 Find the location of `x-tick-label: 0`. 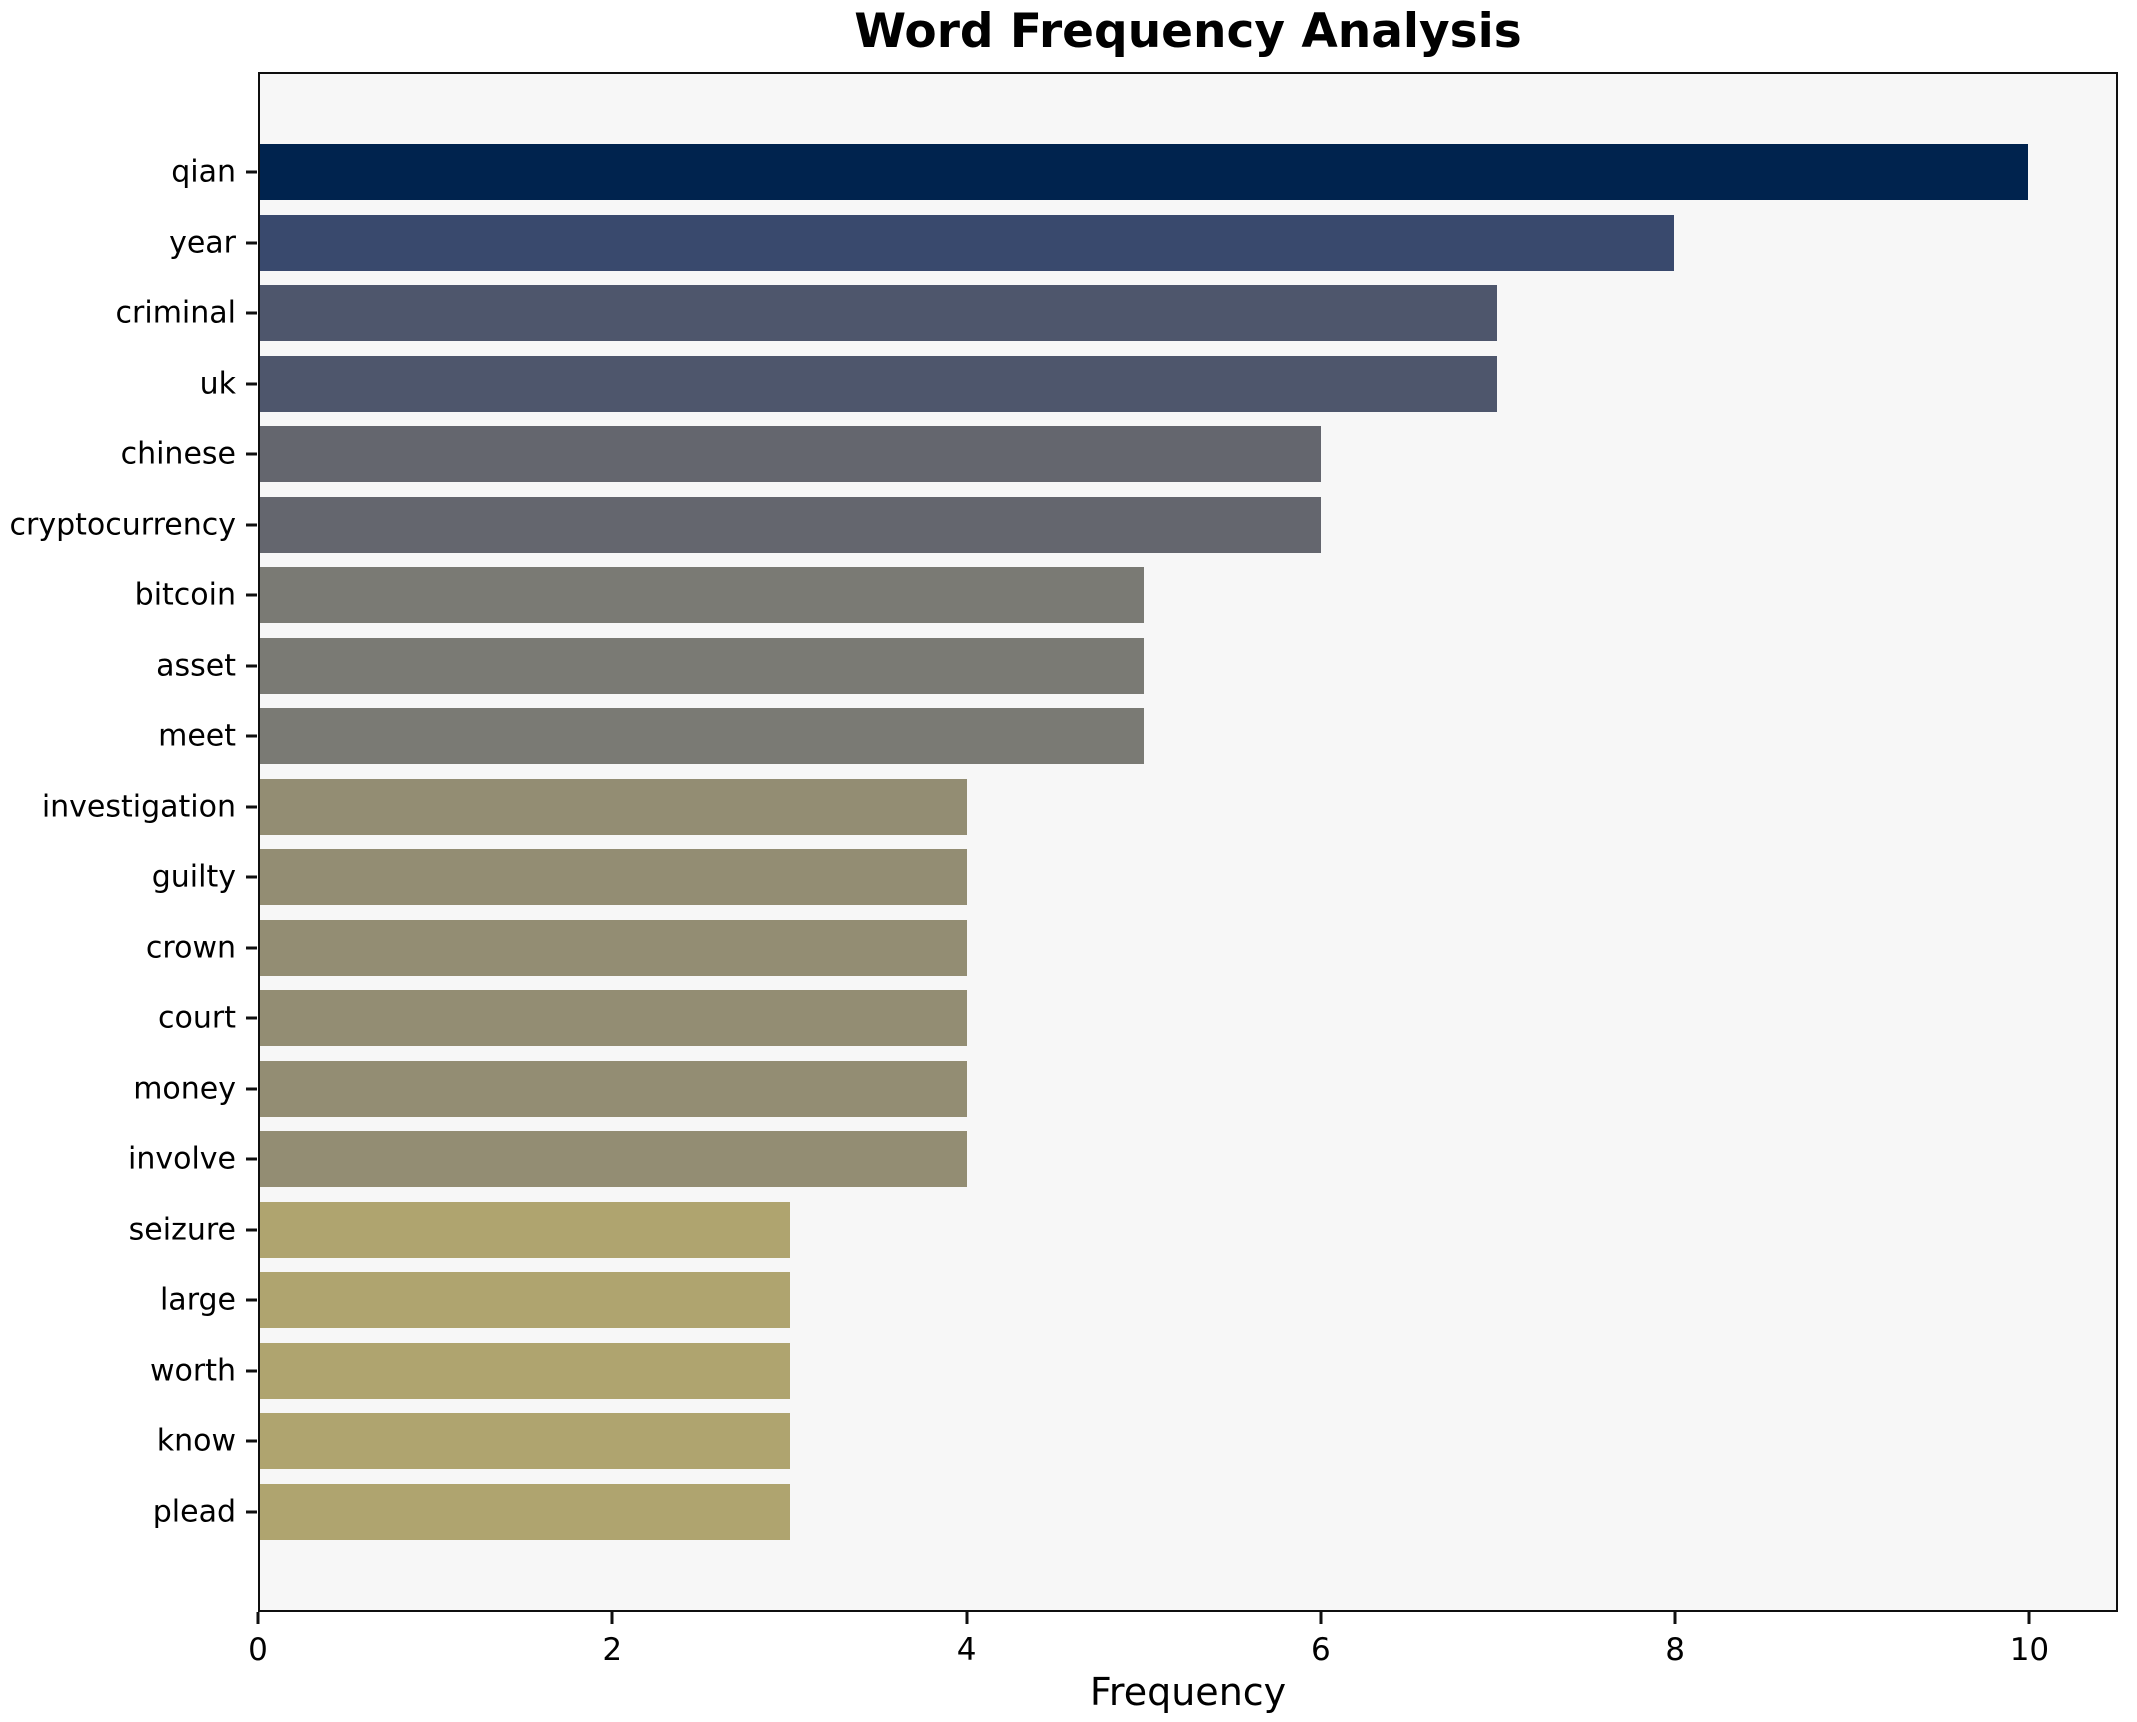

x-tick-label: 0 is located at coordinates (258, 1650).